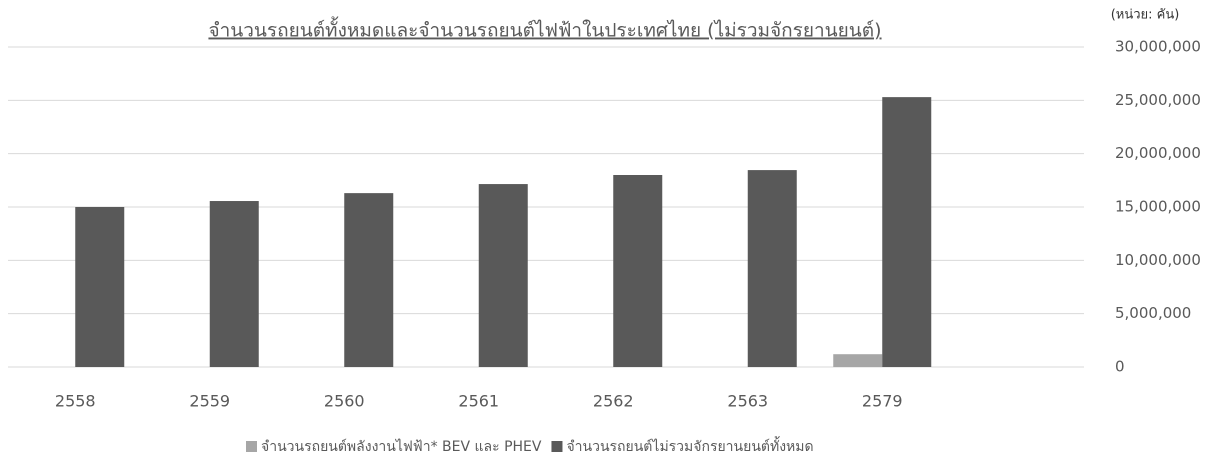 This screenshot has width=1212, height=459. Describe the element at coordinates (478, 401) in the screenshot. I see `x-tick-label: 2561` at that location.